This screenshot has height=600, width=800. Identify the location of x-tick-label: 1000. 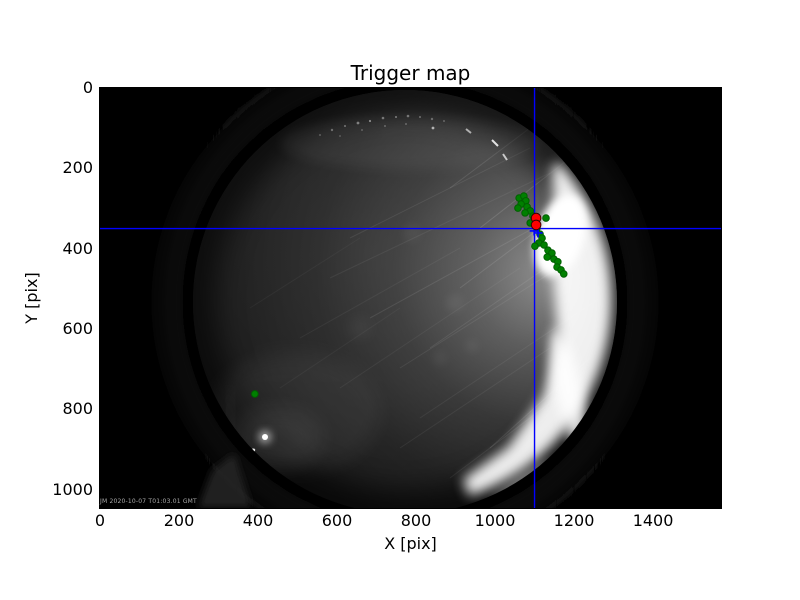
(495, 520).